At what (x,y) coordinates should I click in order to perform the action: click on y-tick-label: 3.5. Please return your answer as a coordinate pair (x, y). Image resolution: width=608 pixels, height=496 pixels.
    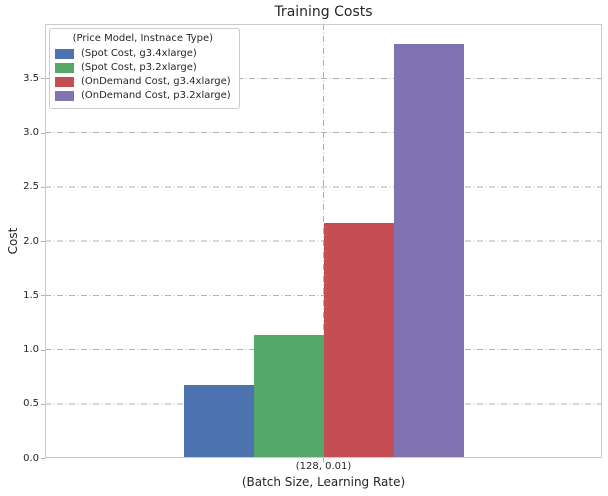
    Looking at the image, I should click on (31, 78).